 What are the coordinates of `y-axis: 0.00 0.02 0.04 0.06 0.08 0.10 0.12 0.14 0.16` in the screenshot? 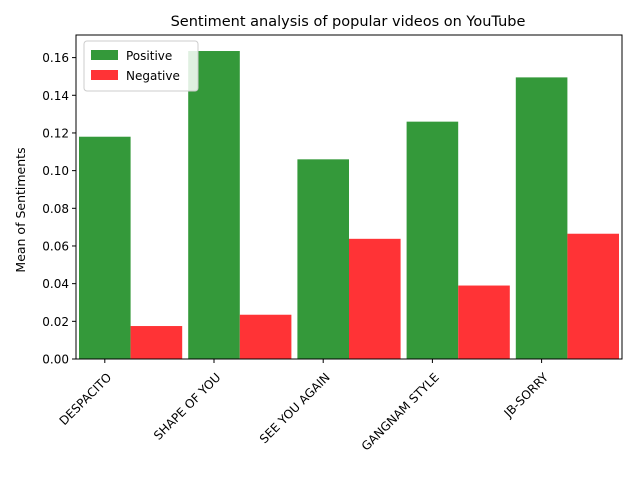 It's located at (59, 209).